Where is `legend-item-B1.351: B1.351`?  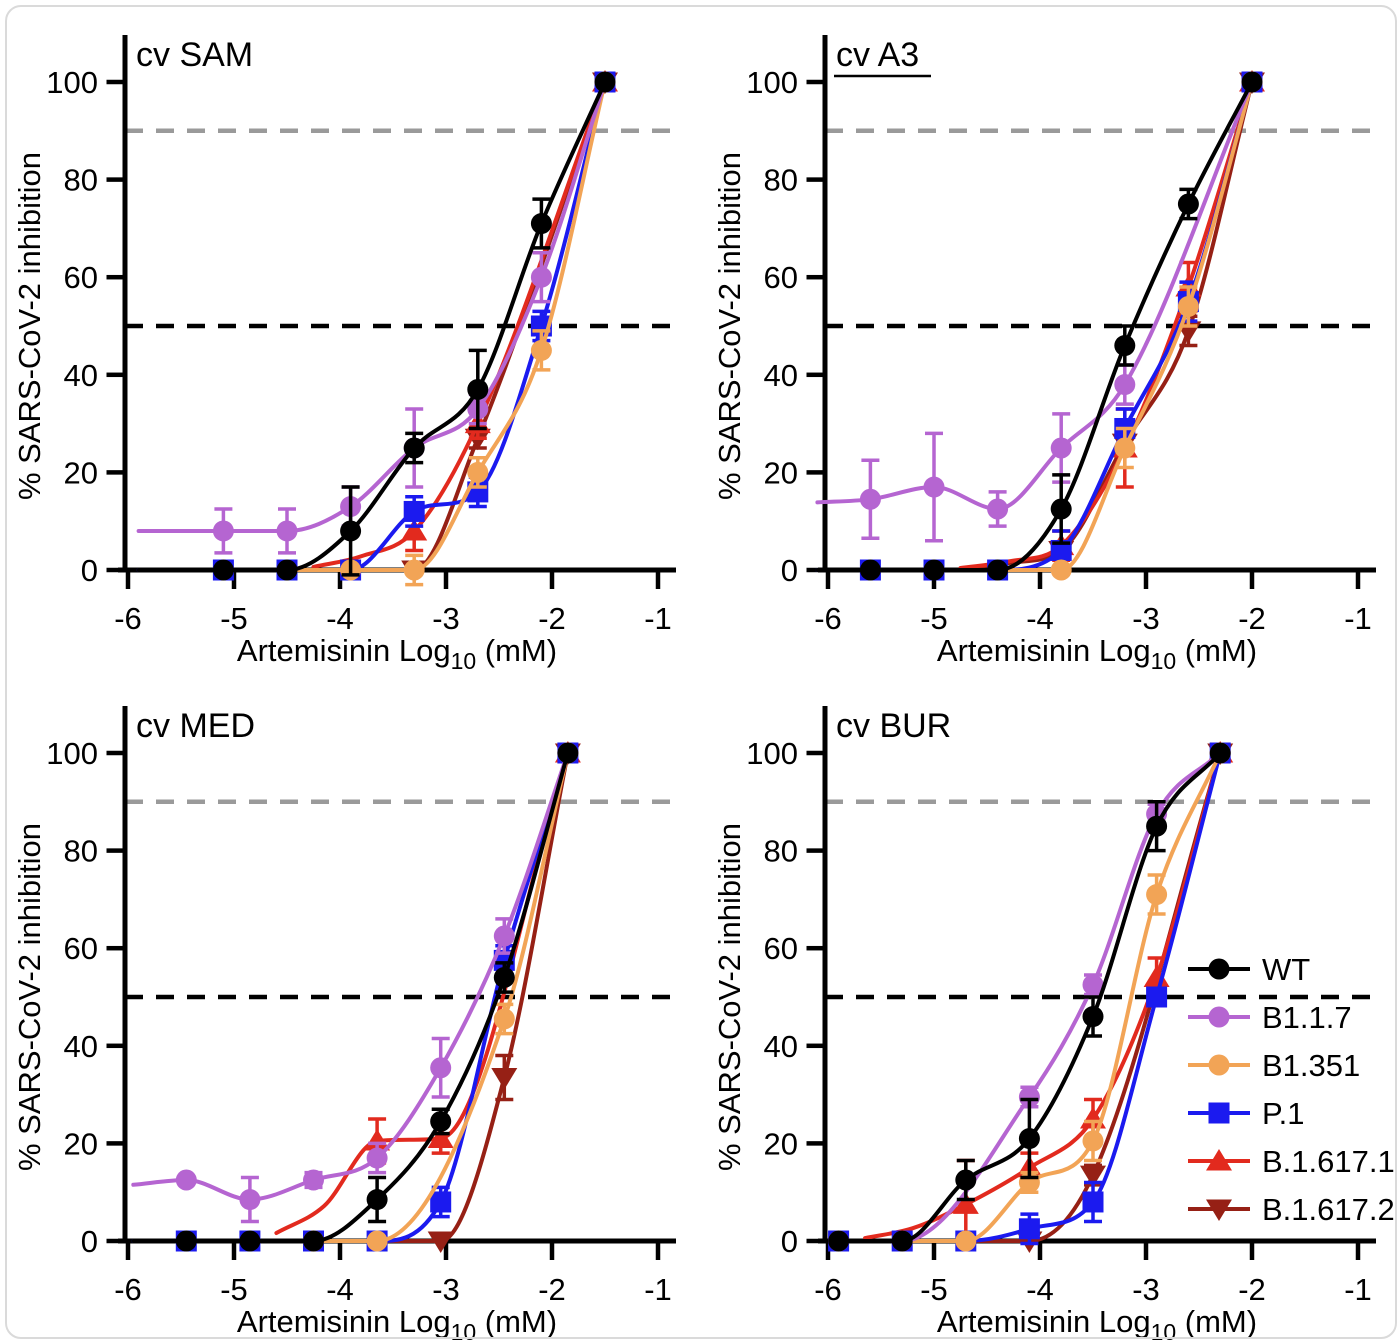 legend-item-B1.351: B1.351 is located at coordinates (1274, 1065).